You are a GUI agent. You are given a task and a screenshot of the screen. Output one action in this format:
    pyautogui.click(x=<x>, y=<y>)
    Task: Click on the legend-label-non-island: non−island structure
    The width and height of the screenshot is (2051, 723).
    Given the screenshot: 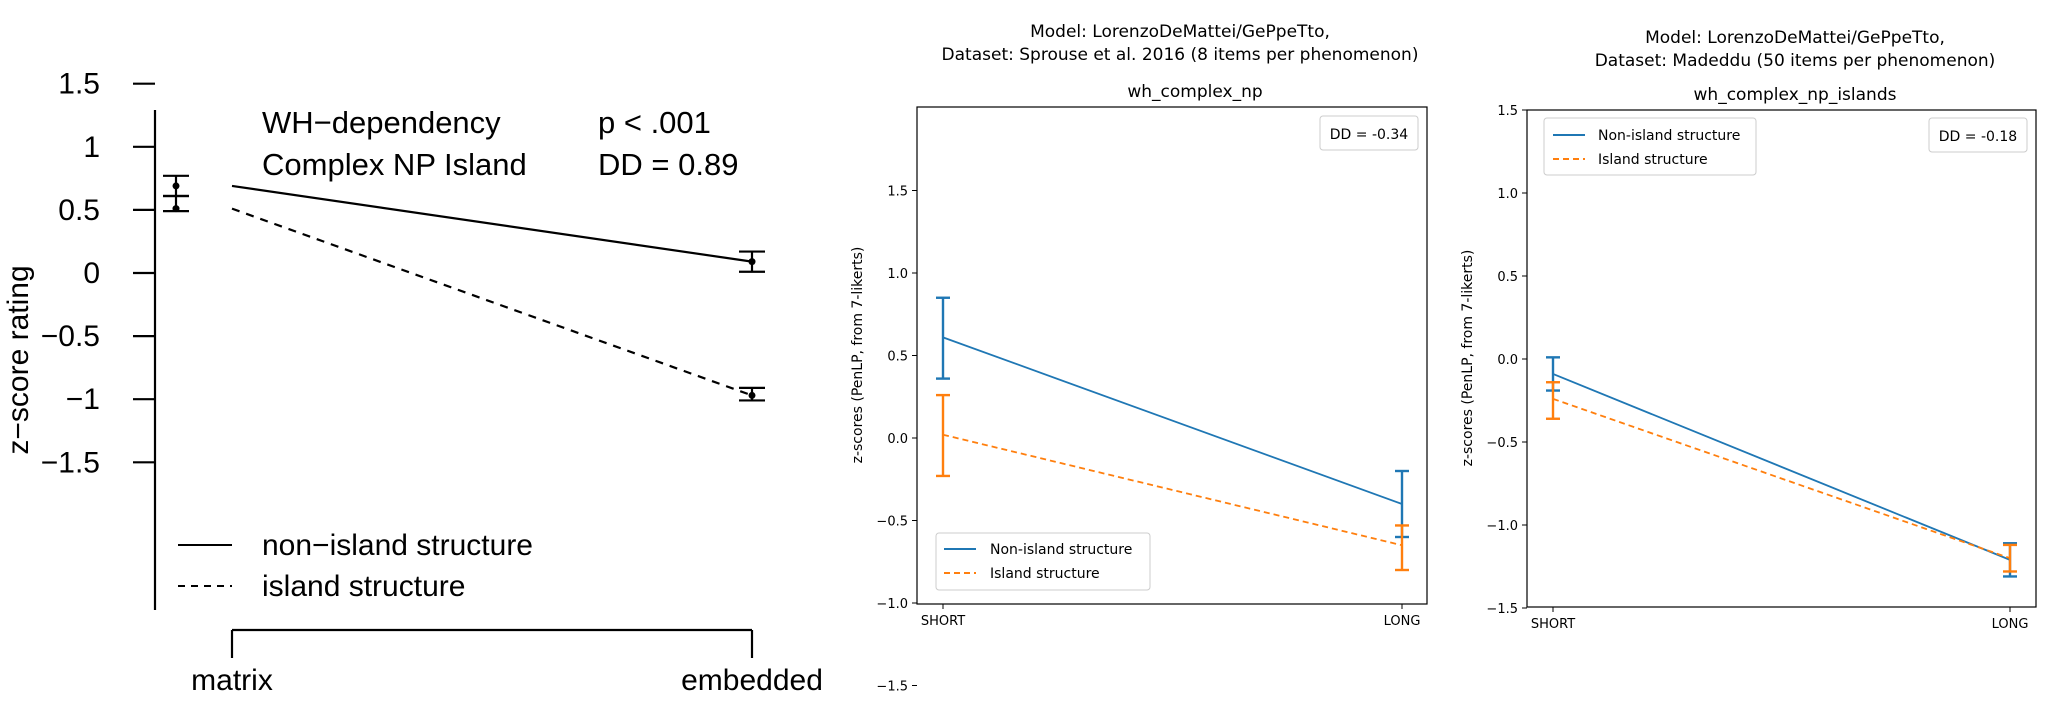 What is the action you would take?
    pyautogui.click(x=397, y=545)
    